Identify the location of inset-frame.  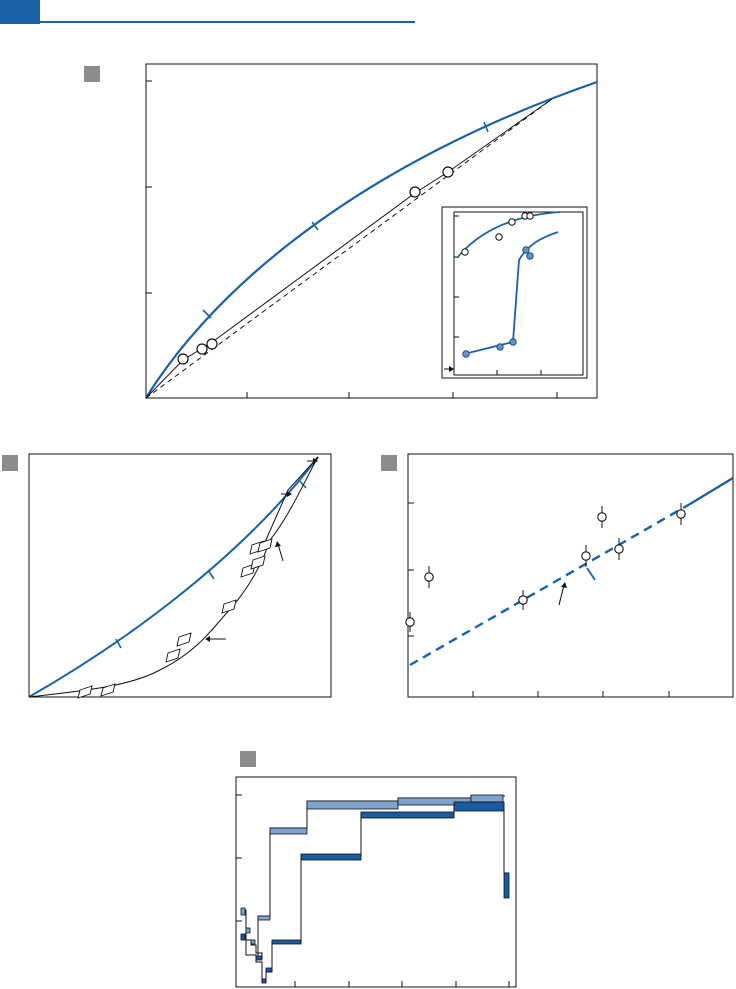
(514, 292).